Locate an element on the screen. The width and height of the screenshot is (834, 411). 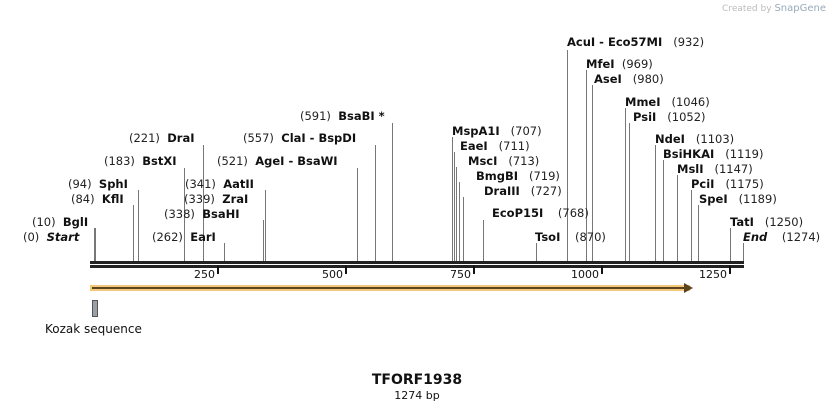
site-label-pcii: PciI (1175) is located at coordinates (727, 184).